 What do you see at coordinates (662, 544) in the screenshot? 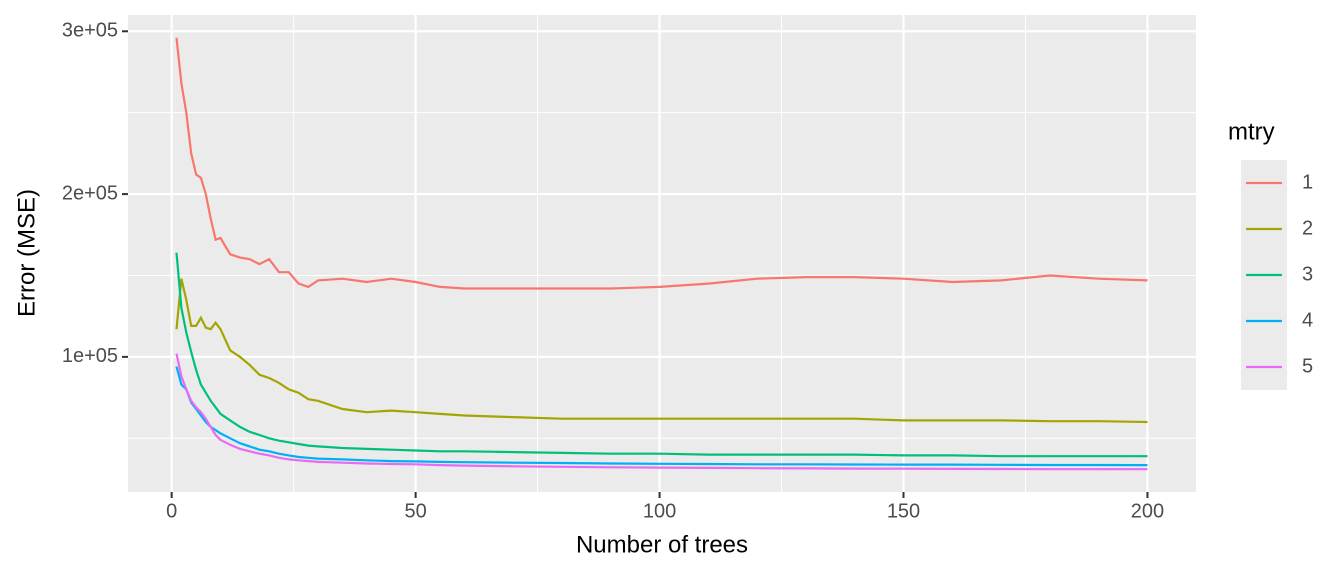
I see `x-axis-title: Number of trees` at bounding box center [662, 544].